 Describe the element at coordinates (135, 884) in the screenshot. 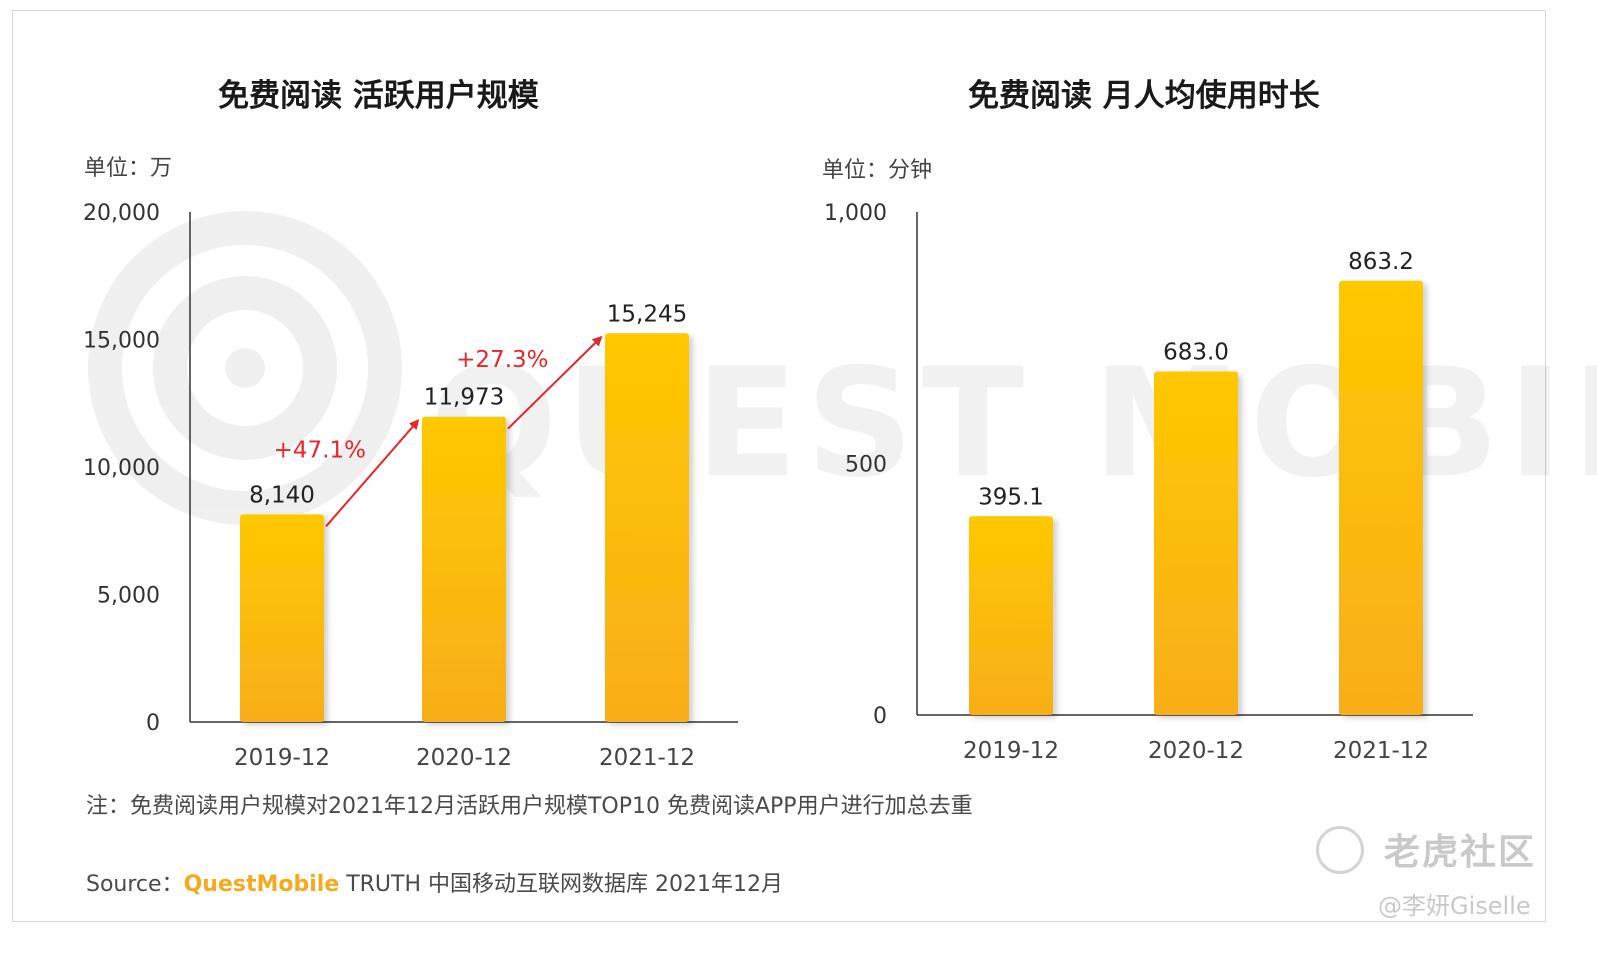

I see `source-prefix: Source：` at that location.